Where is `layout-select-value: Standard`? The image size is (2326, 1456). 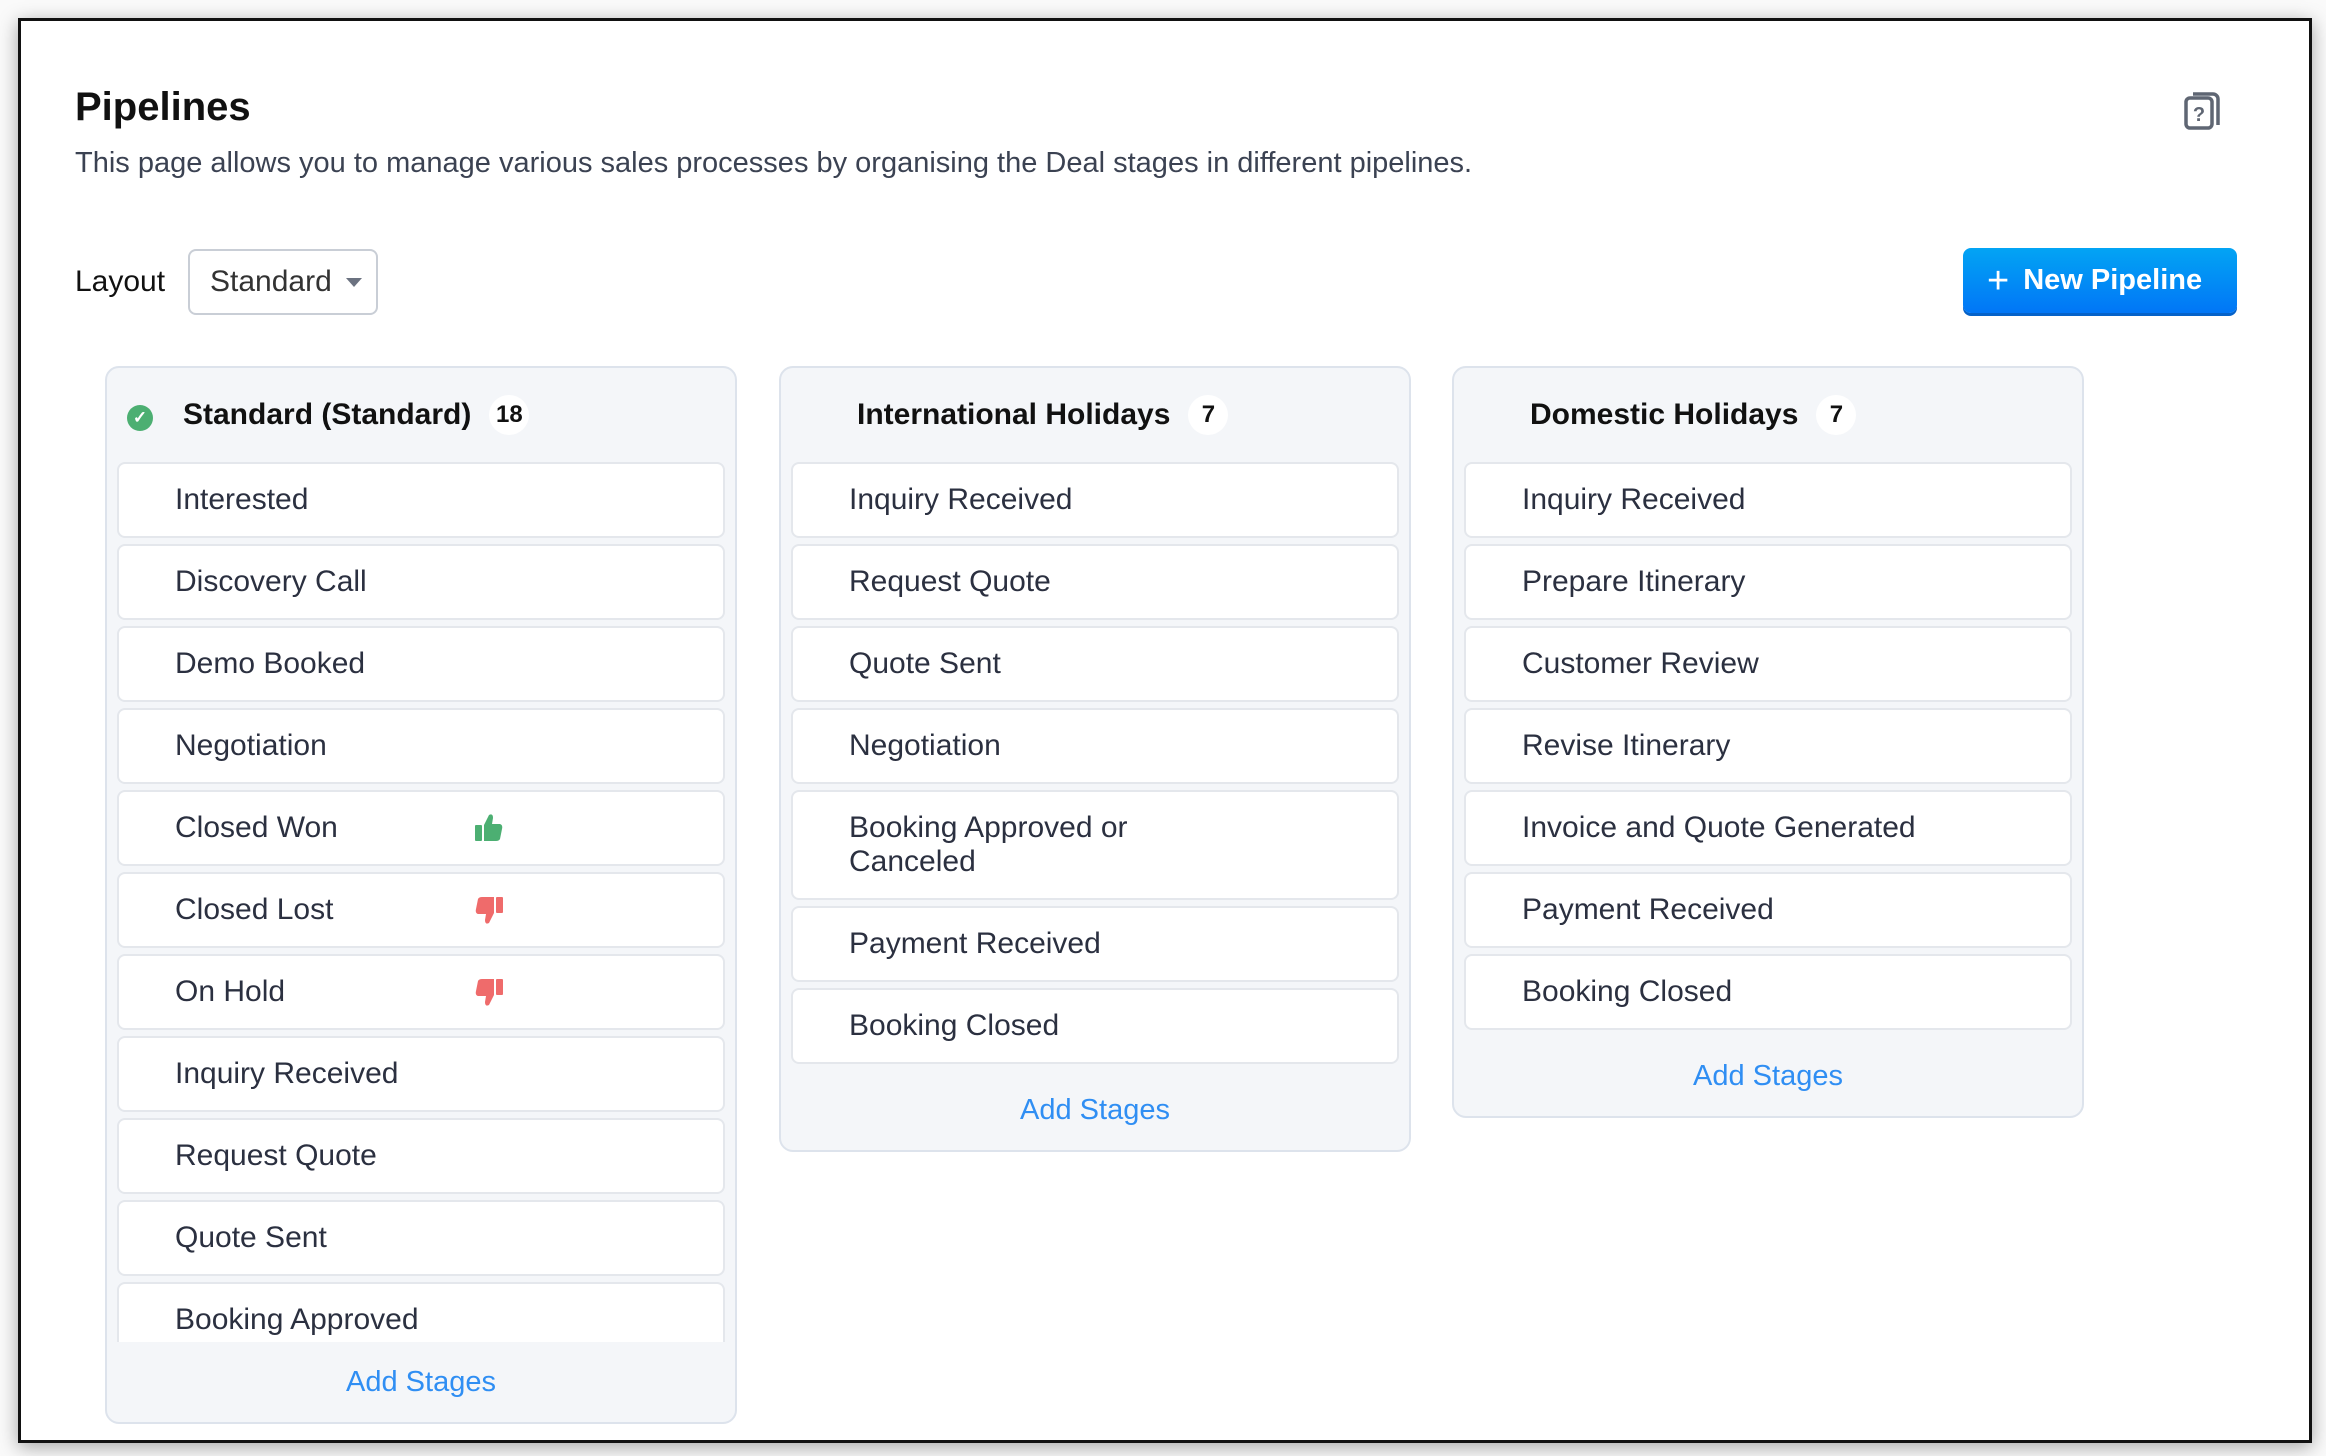 layout-select-value: Standard is located at coordinates (271, 281).